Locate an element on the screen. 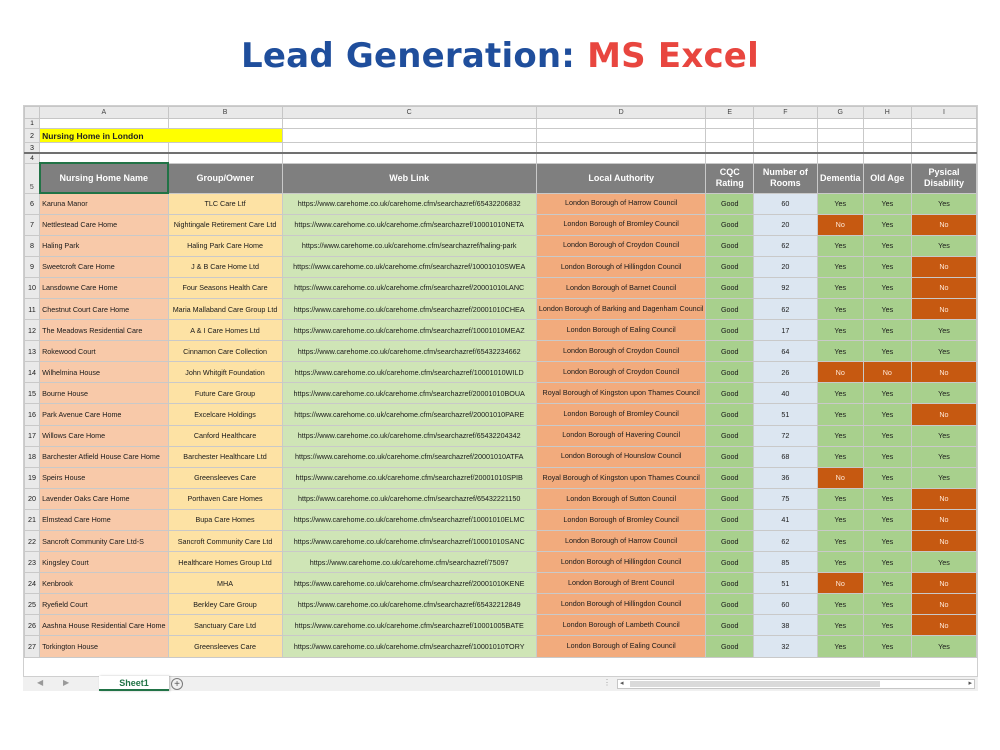  header-old-age: Old Age is located at coordinates (887, 178).